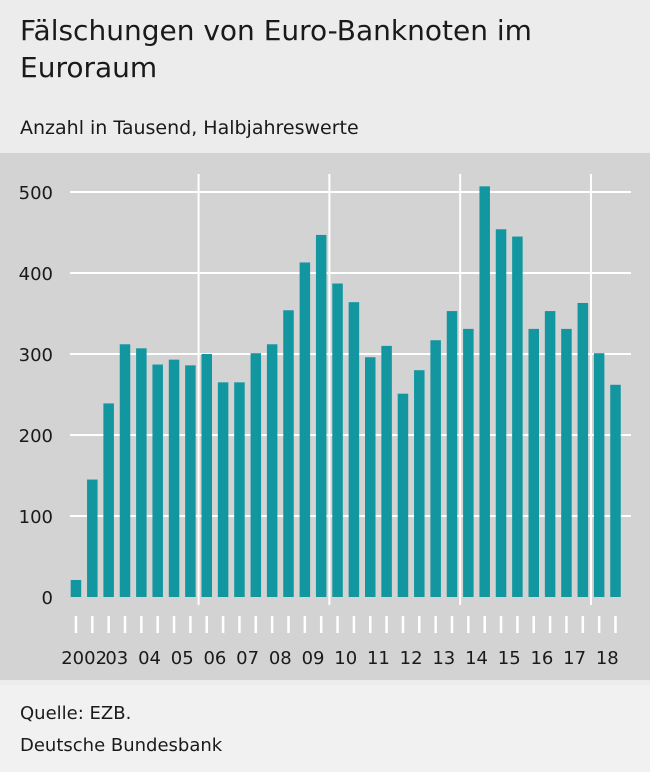 This screenshot has width=650, height=772. What do you see at coordinates (599, 475) in the screenshot?
I see `bar-2018-h1` at bounding box center [599, 475].